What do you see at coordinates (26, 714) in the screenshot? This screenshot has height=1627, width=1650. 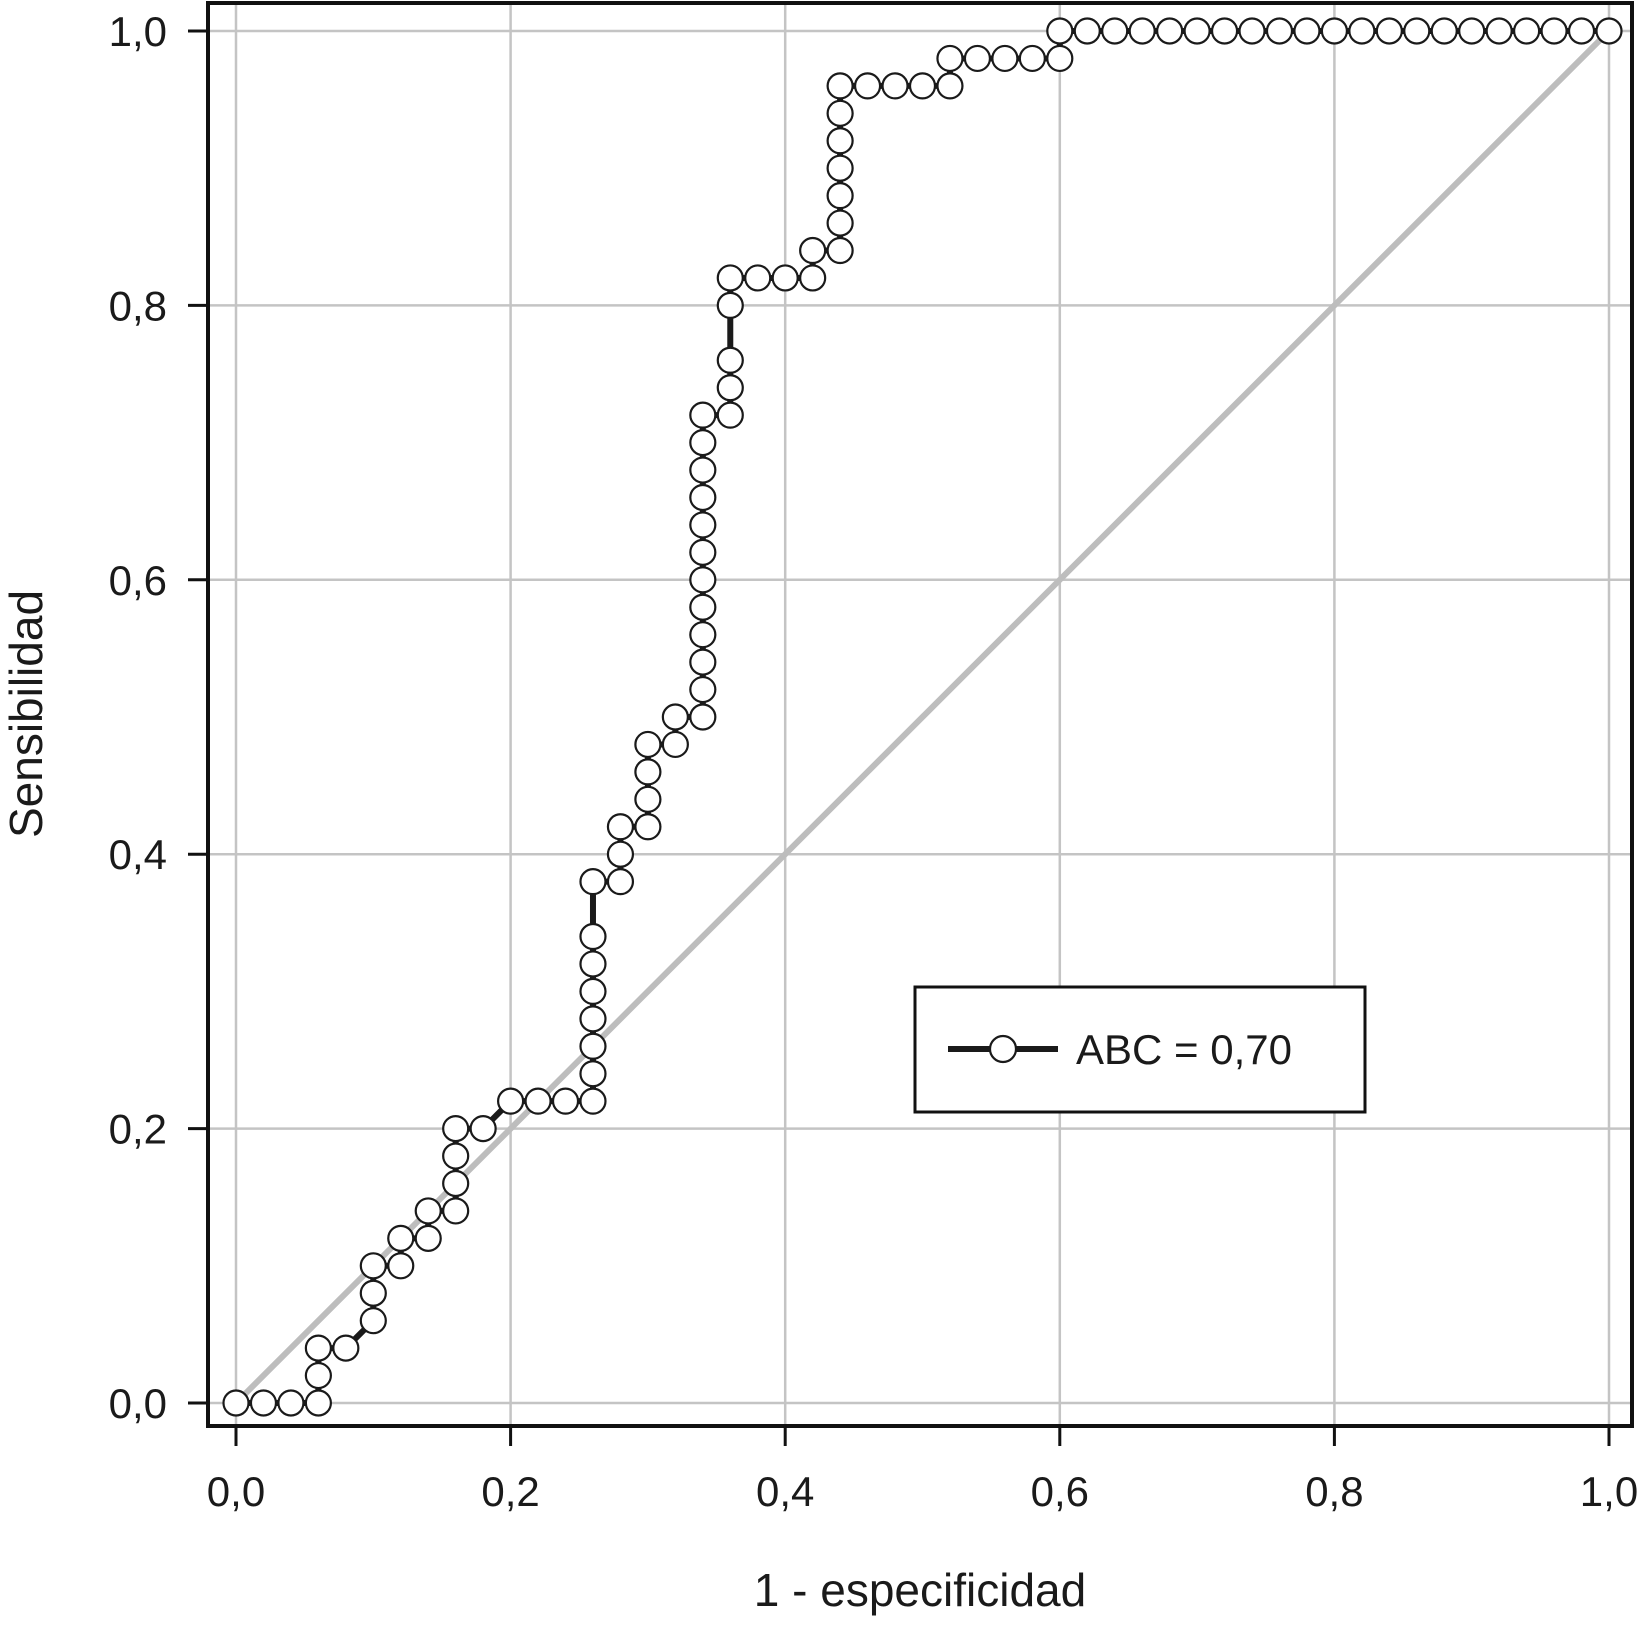 I see `y-axis-title: Sensibilidad` at bounding box center [26, 714].